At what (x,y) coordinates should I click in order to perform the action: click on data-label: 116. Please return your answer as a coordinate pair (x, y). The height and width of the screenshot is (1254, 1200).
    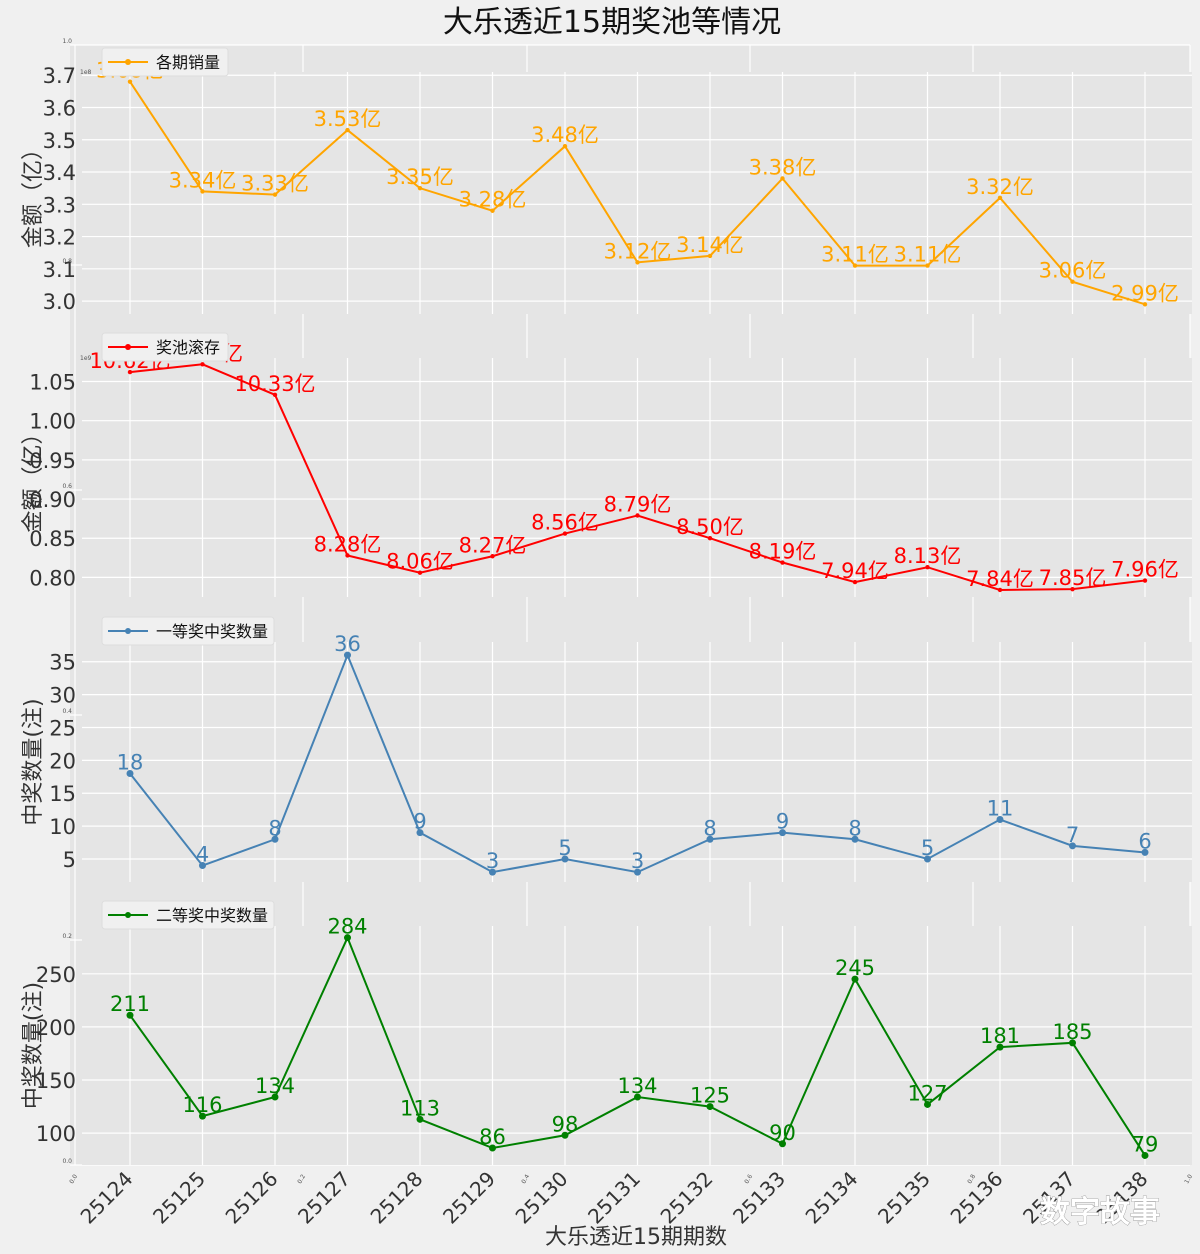
    Looking at the image, I should click on (202, 1105).